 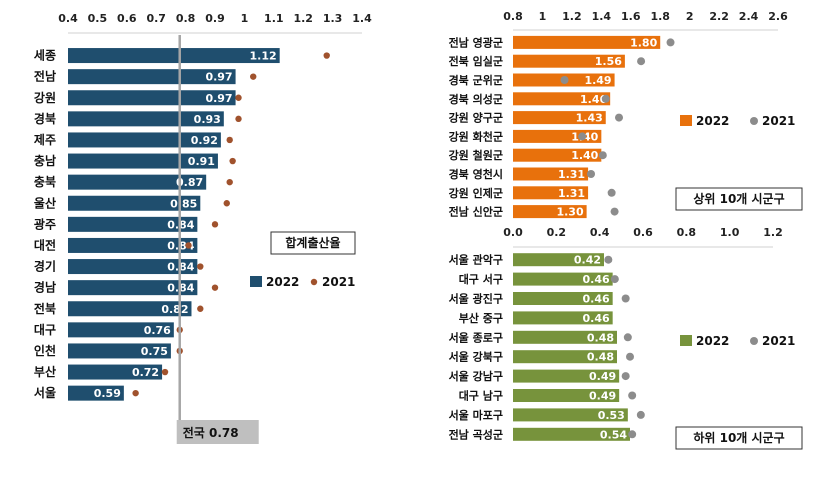 What do you see at coordinates (778, 16) in the screenshot?
I see `x-tick-label: 2.6` at bounding box center [778, 16].